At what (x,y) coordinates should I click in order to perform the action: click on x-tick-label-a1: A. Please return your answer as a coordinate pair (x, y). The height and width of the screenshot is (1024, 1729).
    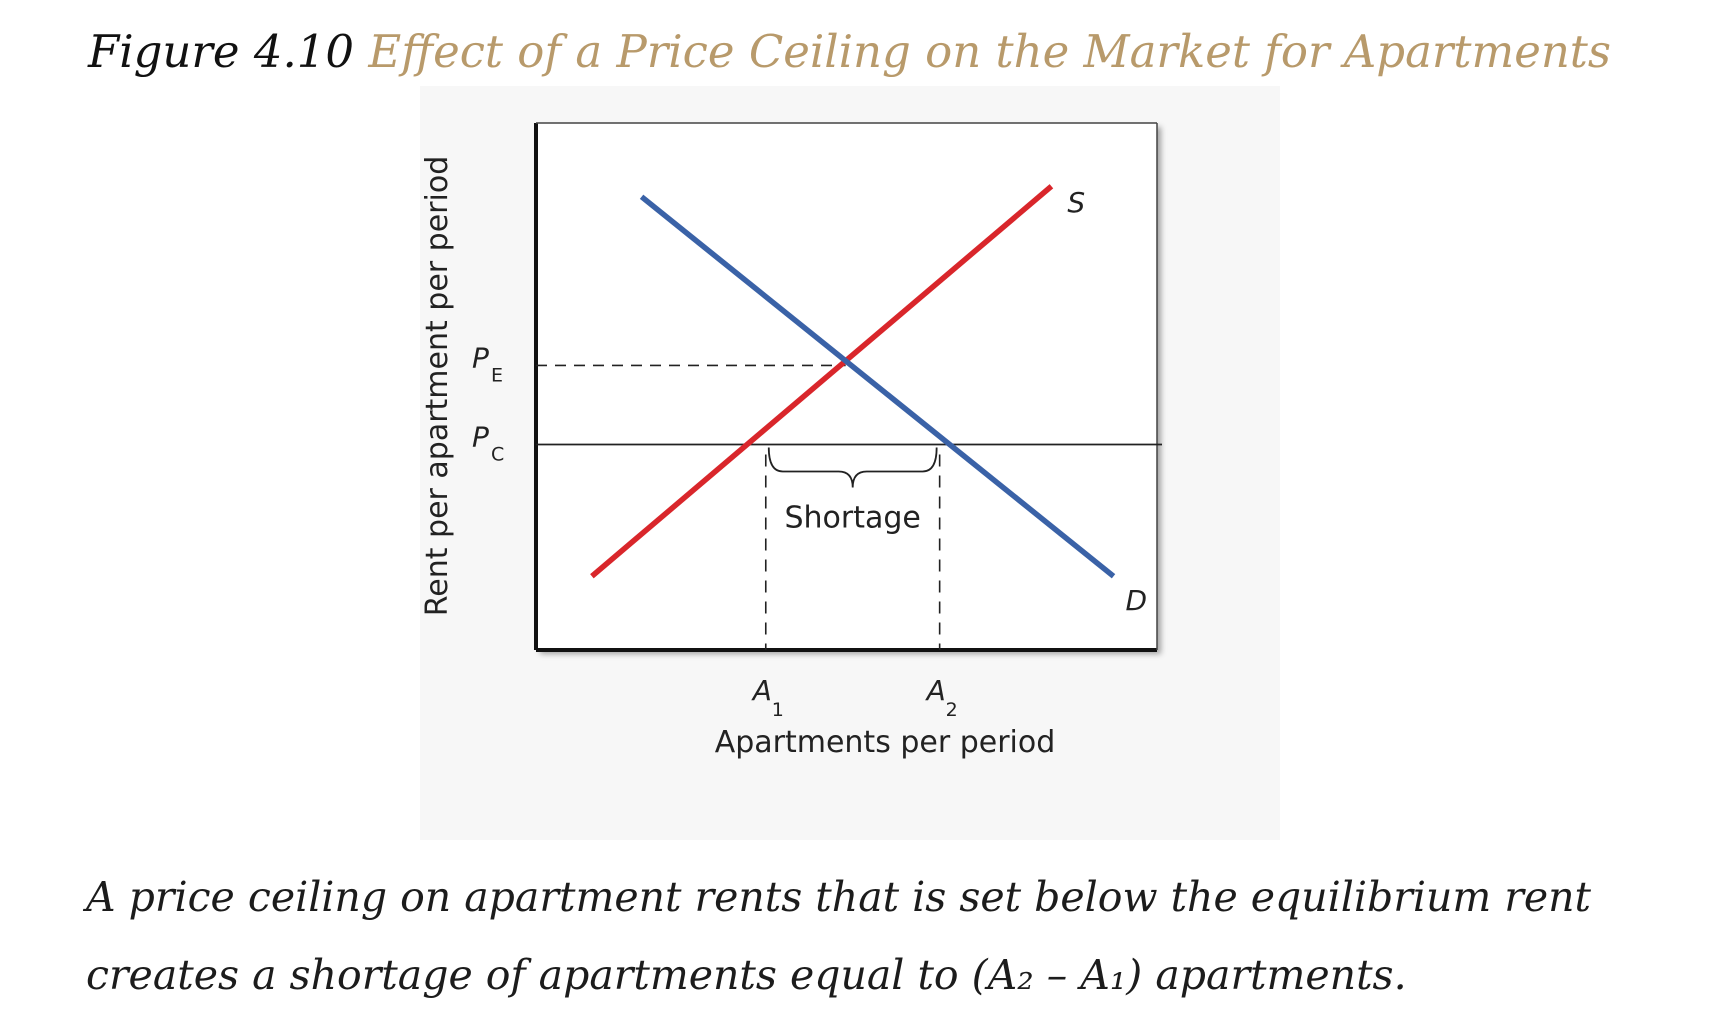
    Looking at the image, I should click on (761, 690).